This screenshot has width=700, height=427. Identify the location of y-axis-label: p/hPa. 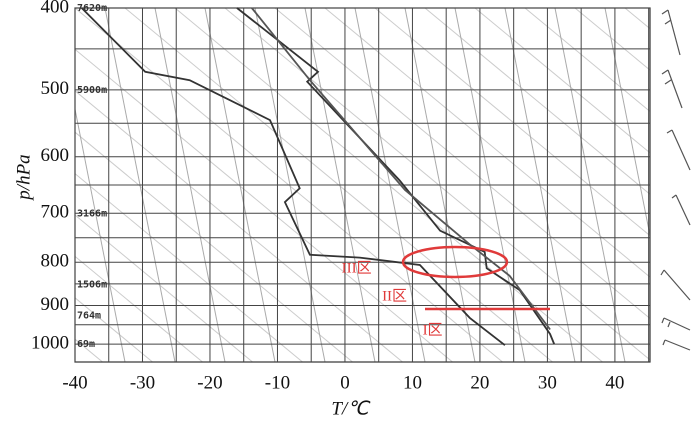
(23, 177).